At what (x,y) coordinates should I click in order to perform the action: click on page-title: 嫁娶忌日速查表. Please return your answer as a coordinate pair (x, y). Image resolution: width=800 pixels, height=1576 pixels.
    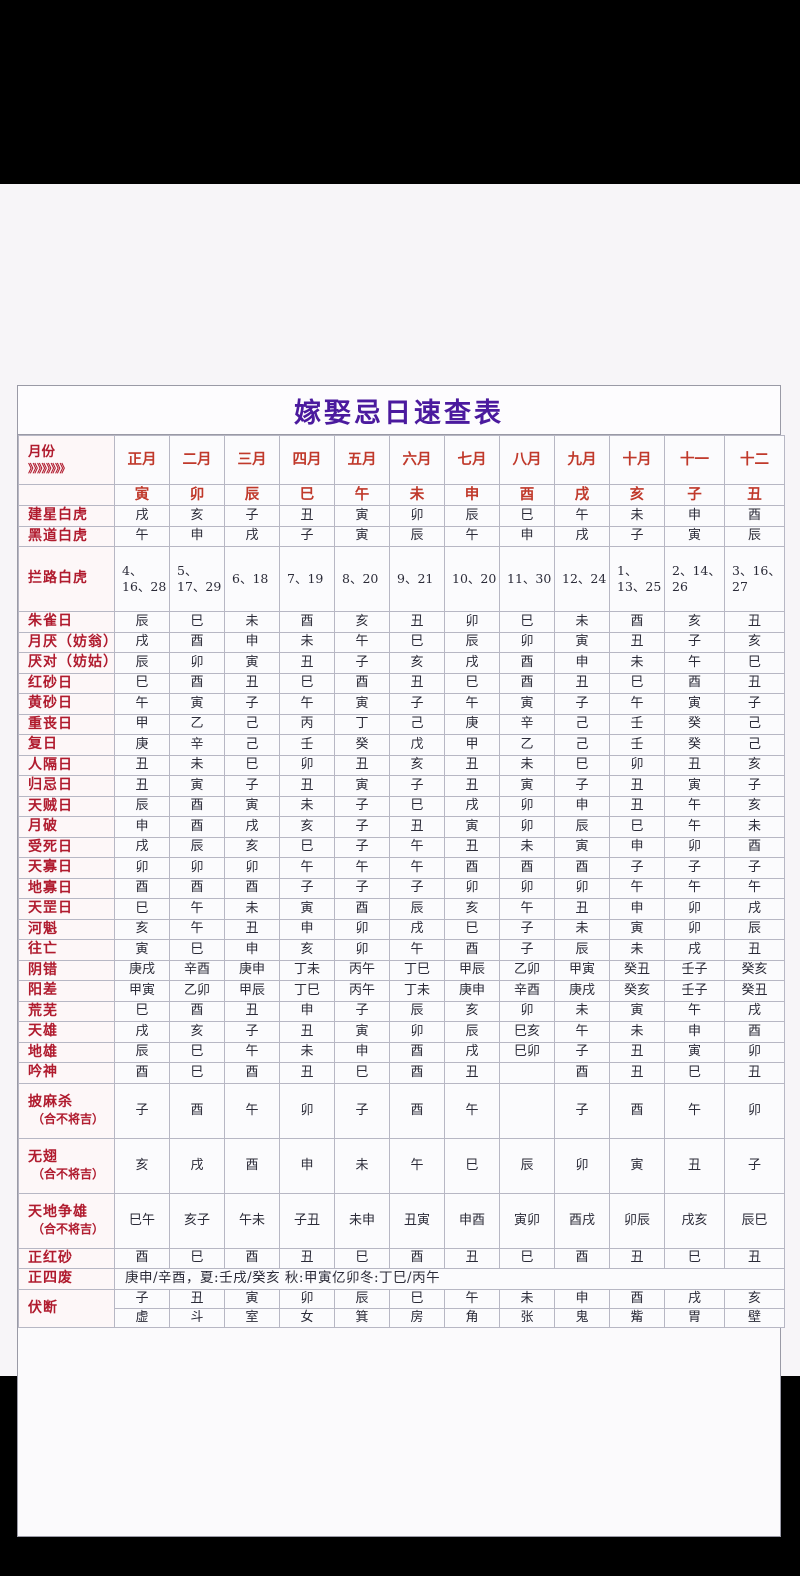
    Looking at the image, I should click on (399, 413).